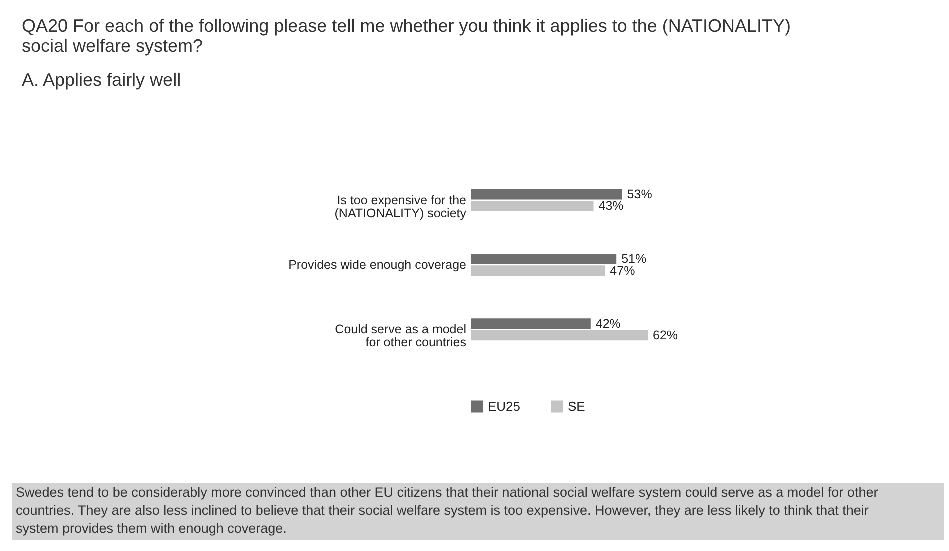 This screenshot has height=551, width=949. I want to click on y-tick-label: Is too expensive for the (NATIONALITY) society, so click(401, 206).